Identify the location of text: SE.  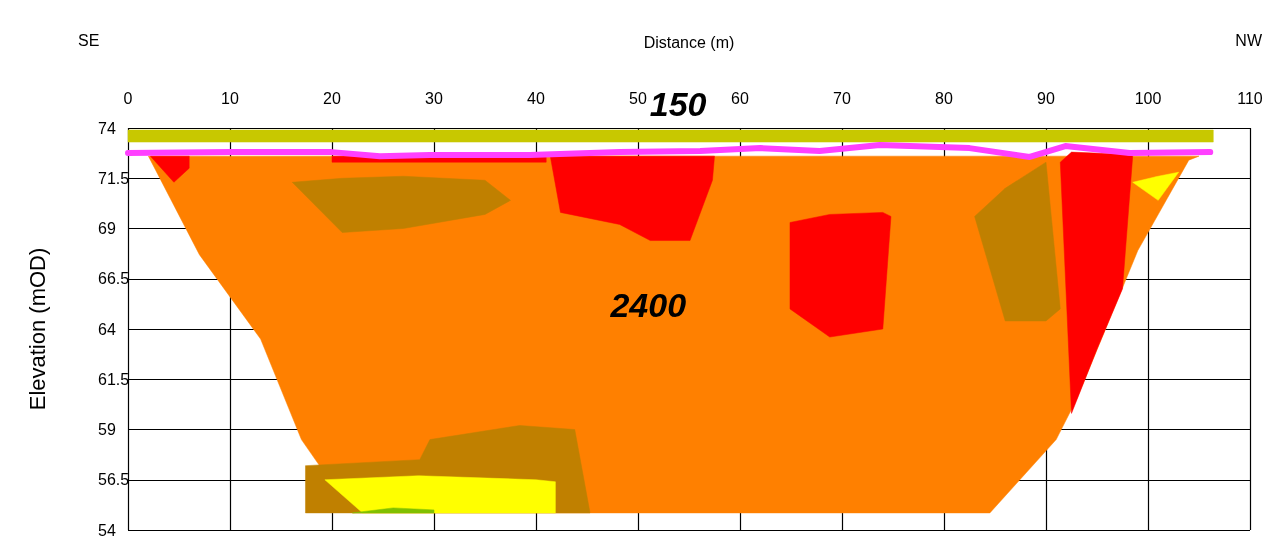
(89, 40).